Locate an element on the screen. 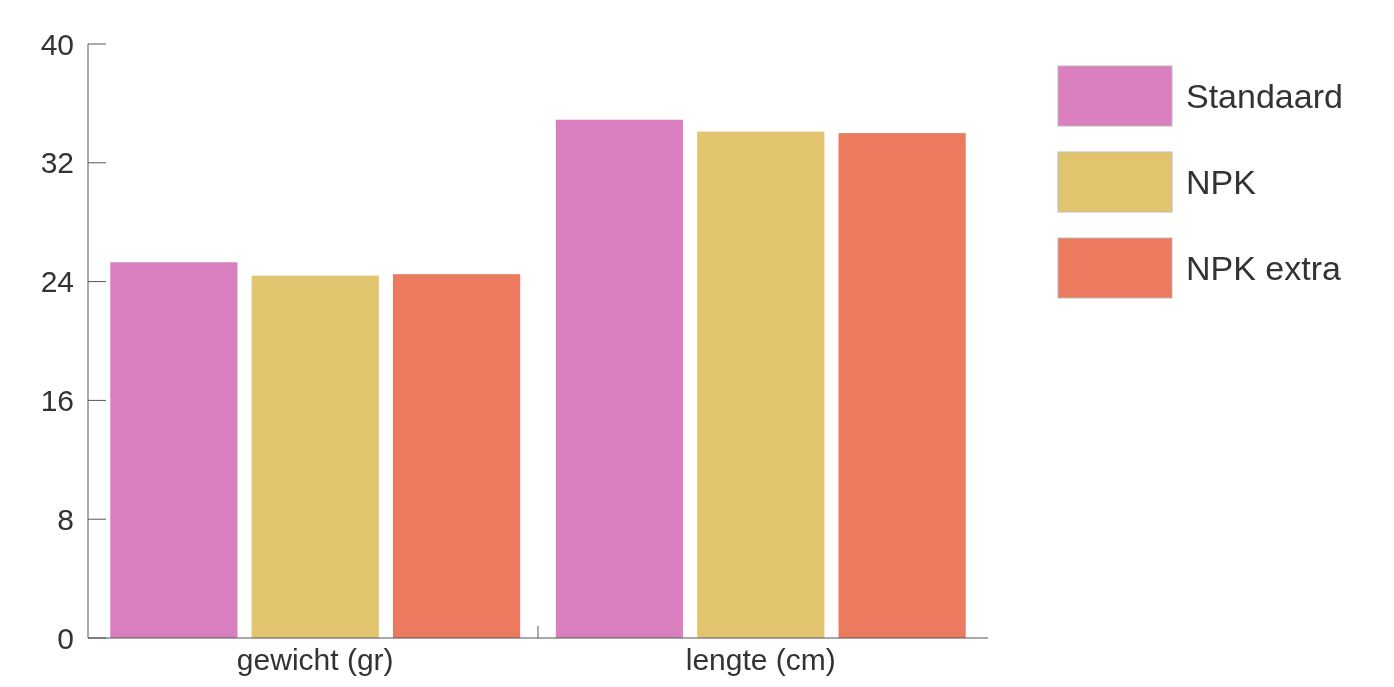 The image size is (1394, 687). y-tick-label: 8 is located at coordinates (65, 519).